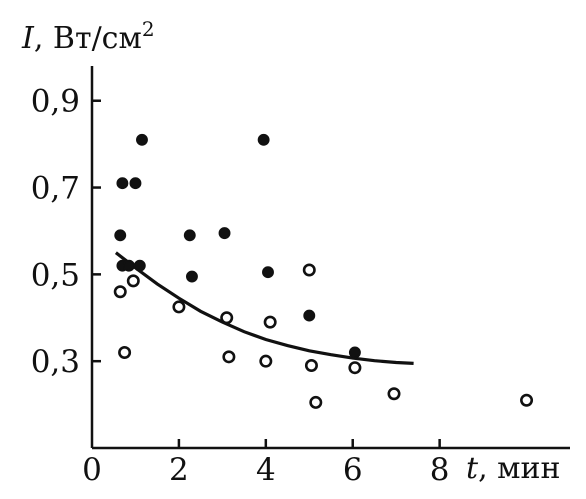 The height and width of the screenshot is (499, 586). I want to click on y-tick-label: 0,7, so click(55, 189).